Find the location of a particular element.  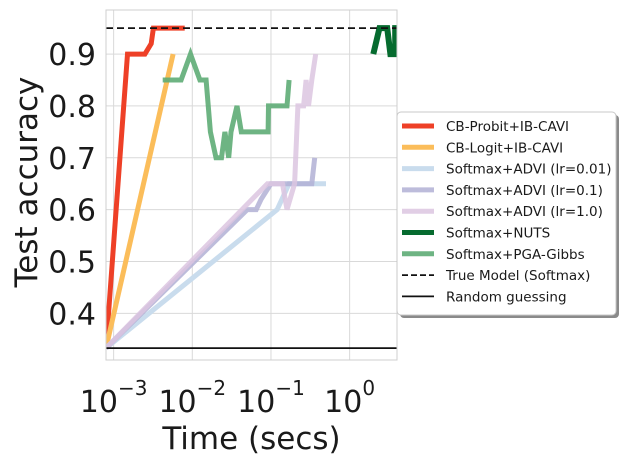

x-tick-exponent: −1 is located at coordinates (289, 388).